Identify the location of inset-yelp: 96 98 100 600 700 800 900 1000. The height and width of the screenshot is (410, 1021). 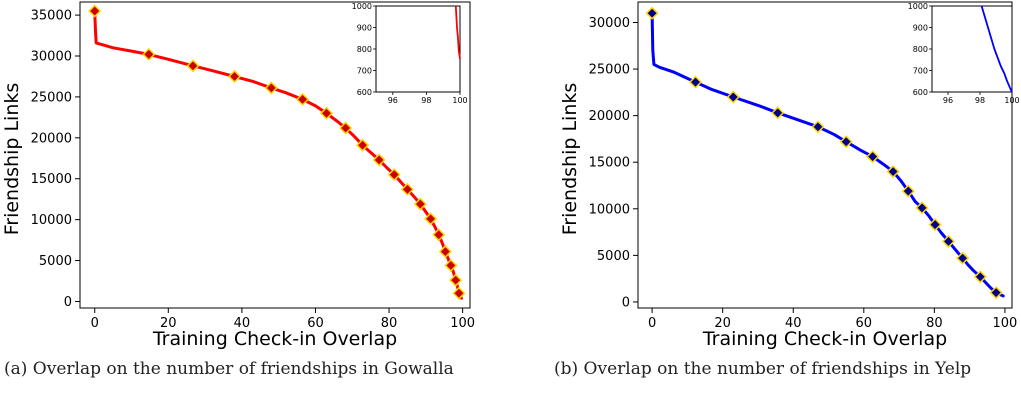
(964, 53).